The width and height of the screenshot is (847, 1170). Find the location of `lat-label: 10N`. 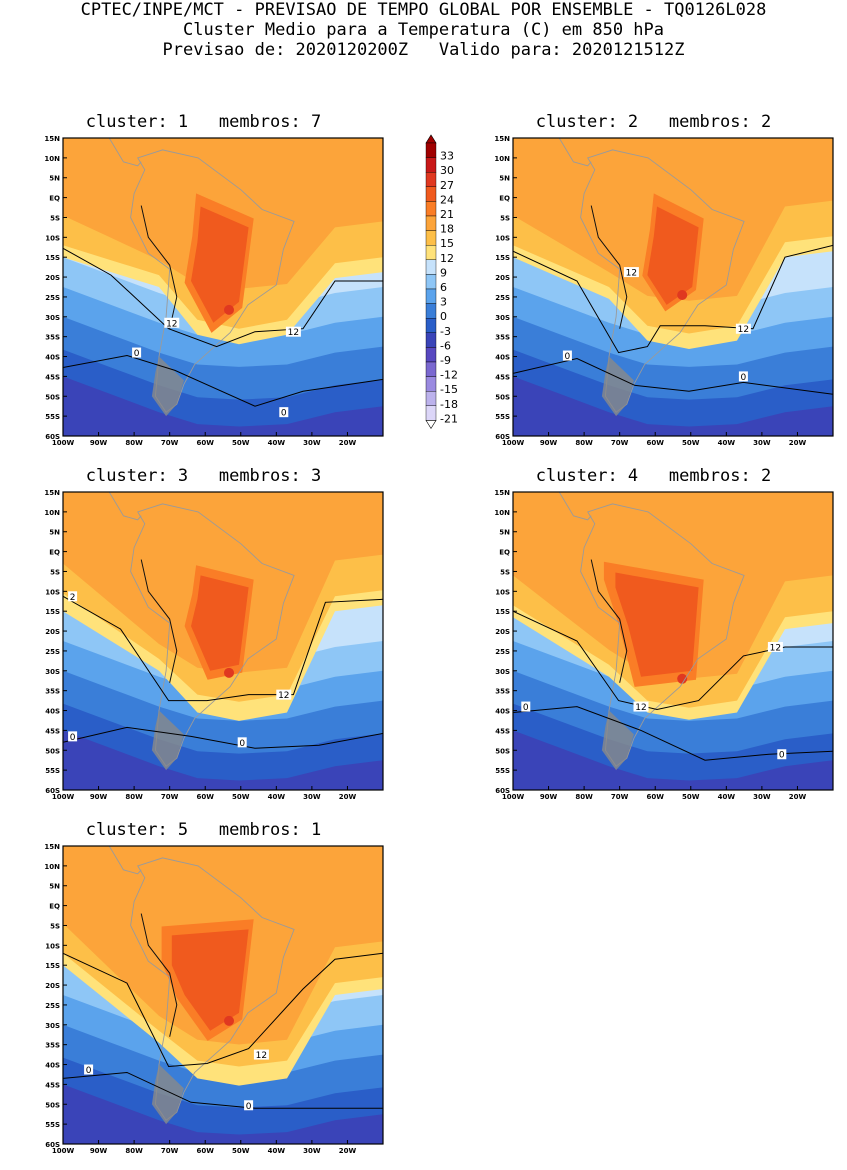

lat-label: 10N is located at coordinates (52, 867).